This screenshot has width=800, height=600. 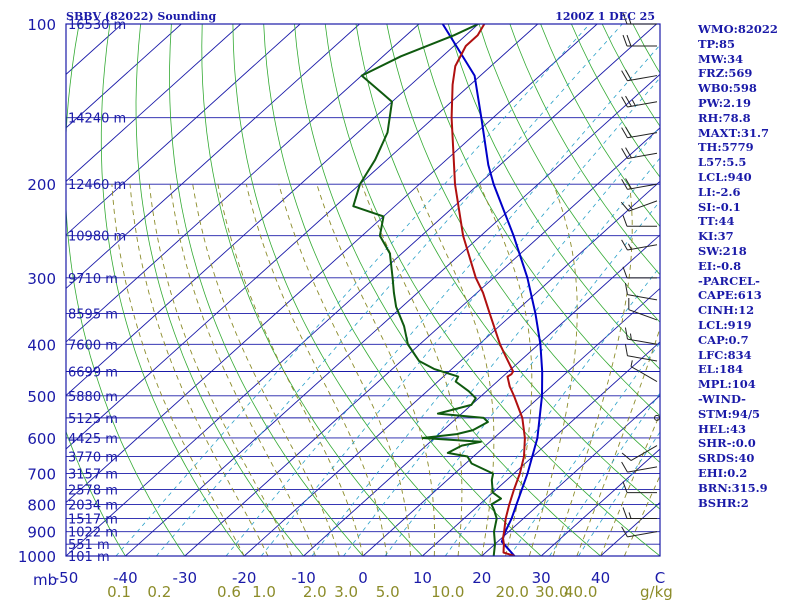 What do you see at coordinates (41, 25) in the screenshot?
I see `pressure-tick-label: 100` at bounding box center [41, 25].